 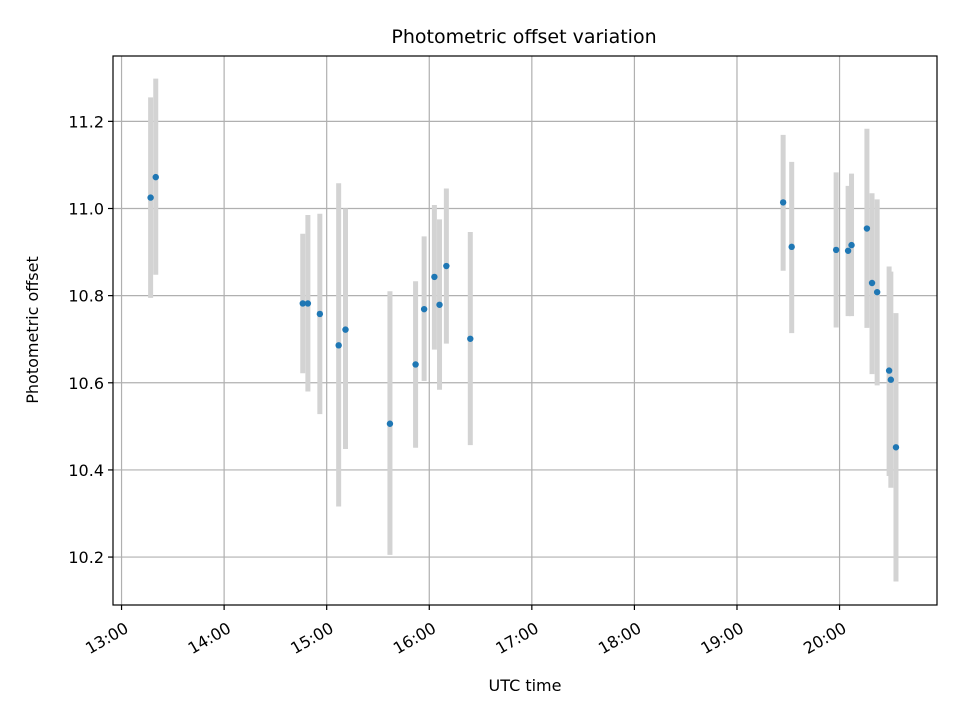 I want to click on x-tick-label: 13:00, so click(x=106, y=638).